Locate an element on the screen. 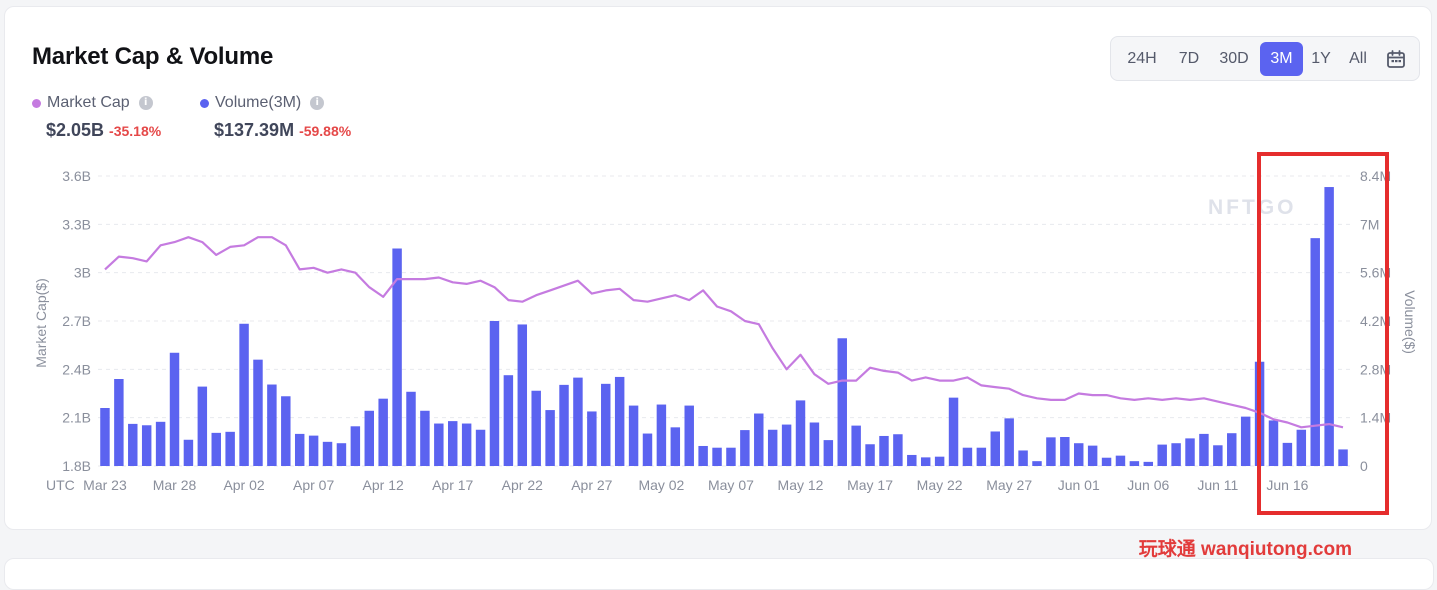  site-watermark: 玩球通 wanqiutong.com is located at coordinates (1245, 549).